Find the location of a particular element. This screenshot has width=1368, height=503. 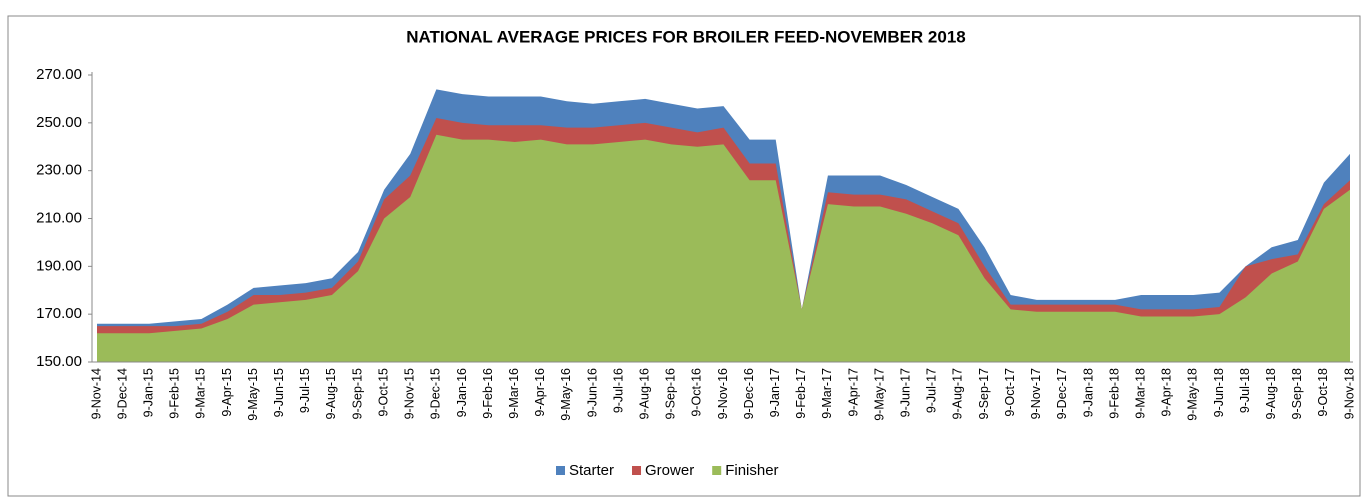

x-tick-label: 9-Jun-16 is located at coordinates (592, 392).